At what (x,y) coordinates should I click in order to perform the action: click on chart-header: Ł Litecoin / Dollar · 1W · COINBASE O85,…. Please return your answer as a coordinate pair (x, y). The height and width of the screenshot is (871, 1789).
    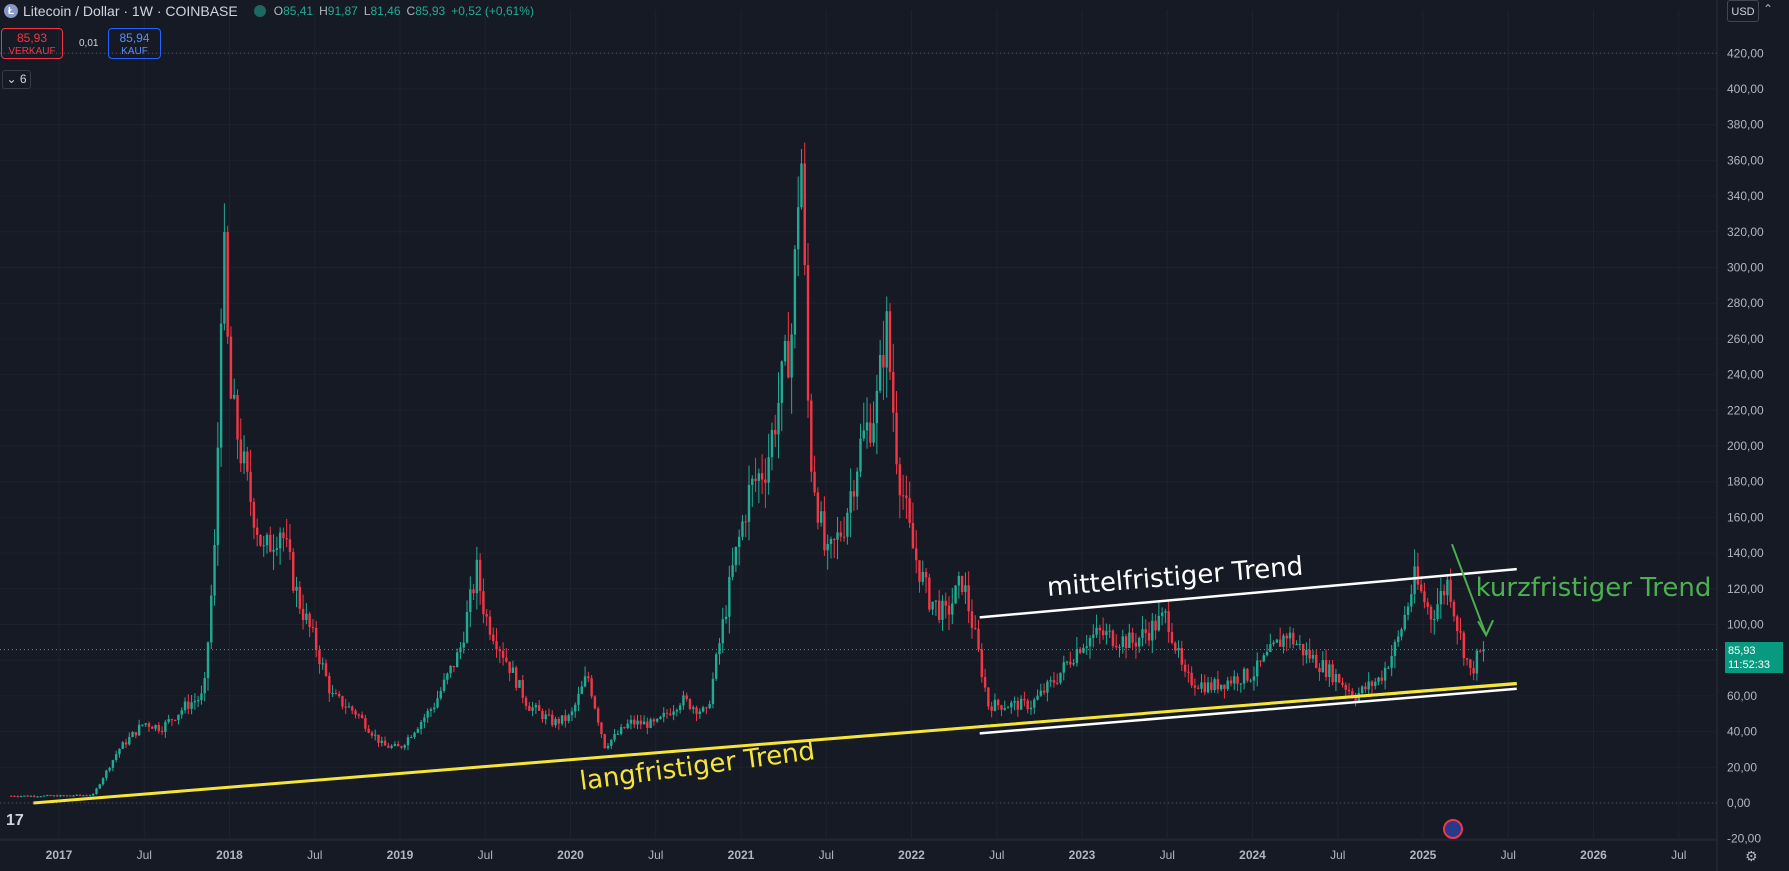
    Looking at the image, I should click on (267, 11).